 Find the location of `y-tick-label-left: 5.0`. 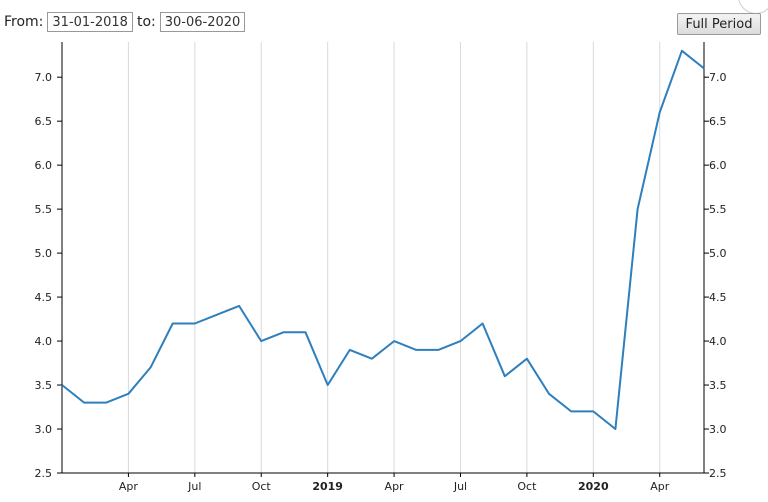

y-tick-label-left: 5.0 is located at coordinates (44, 253).